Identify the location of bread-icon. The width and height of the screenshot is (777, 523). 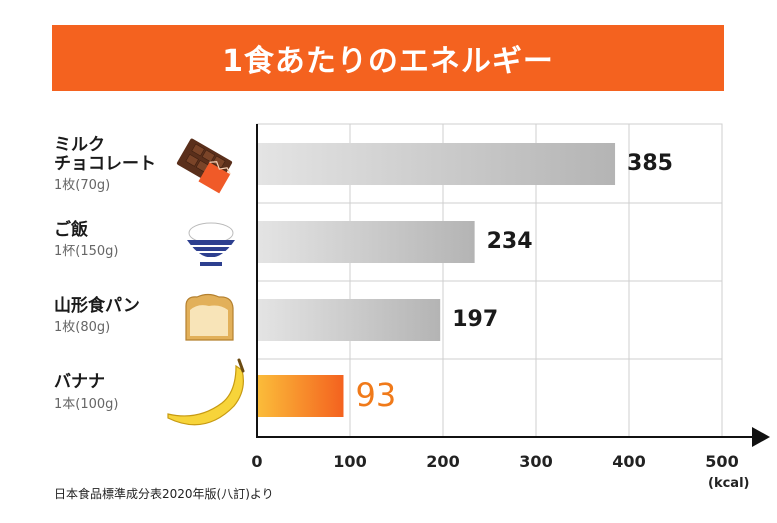
(209, 317).